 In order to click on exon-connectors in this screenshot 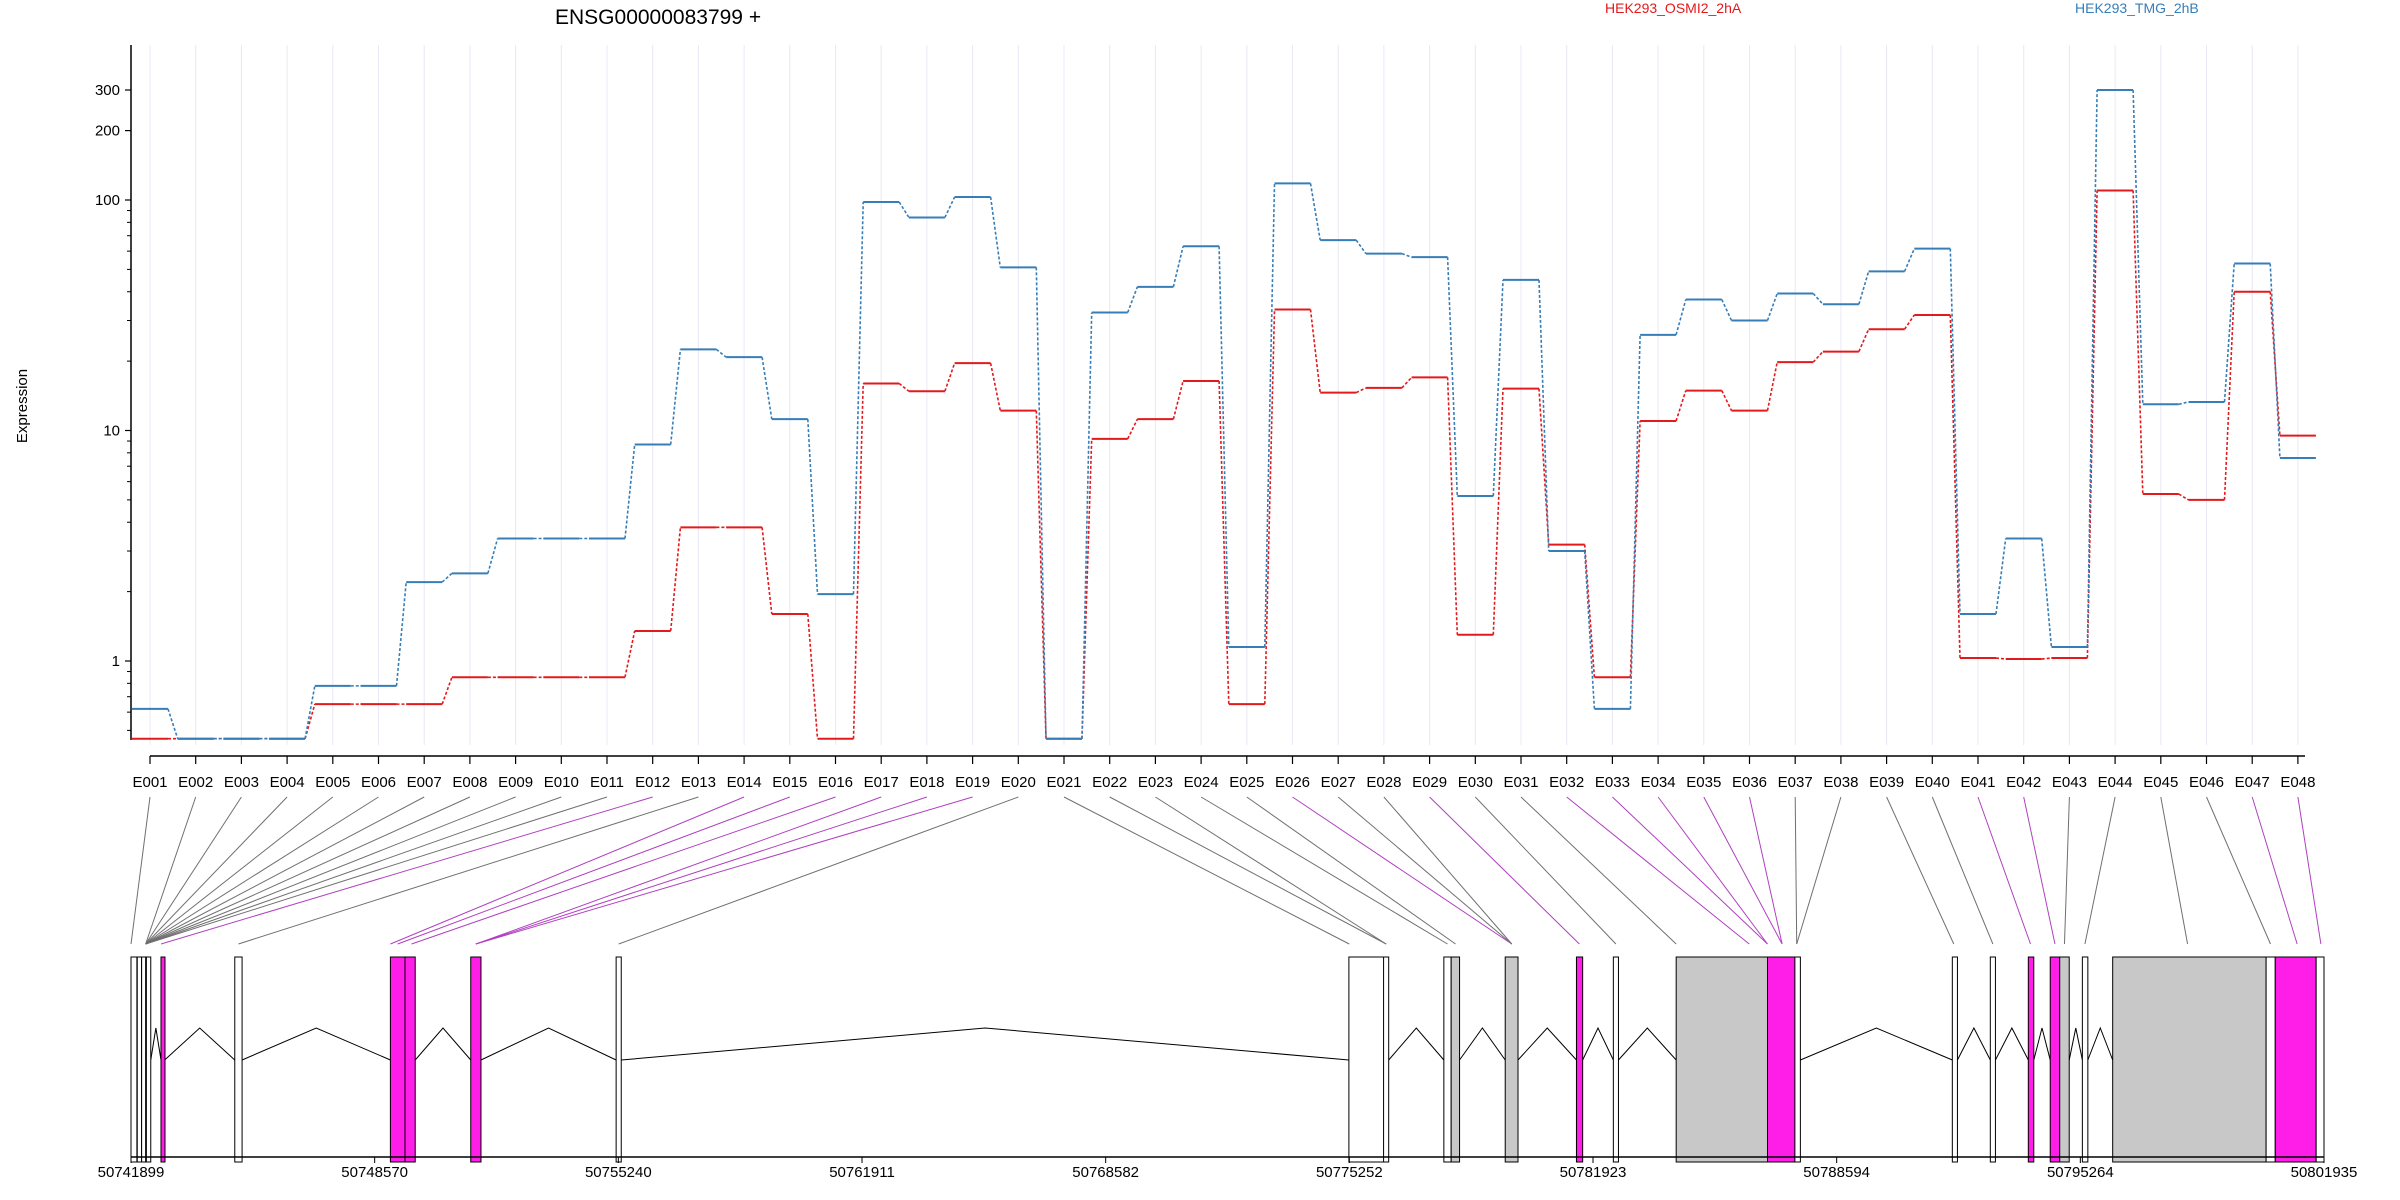, I will do `click(1226, 870)`.